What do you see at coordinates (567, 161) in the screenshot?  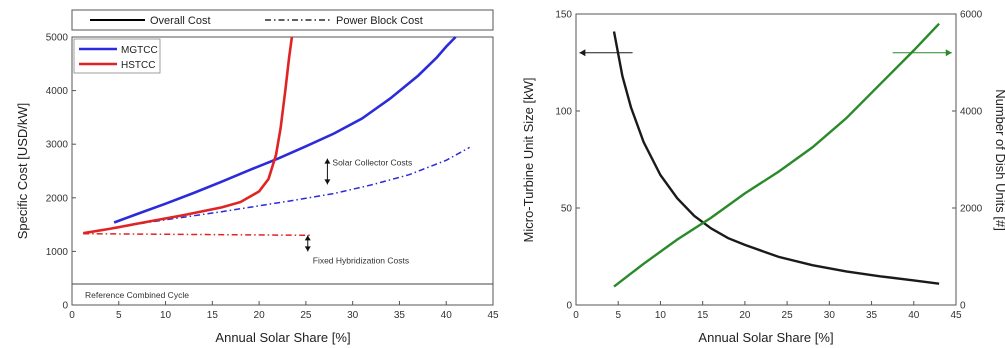 I see `right-y-ticks: 0 50 100 150` at bounding box center [567, 161].